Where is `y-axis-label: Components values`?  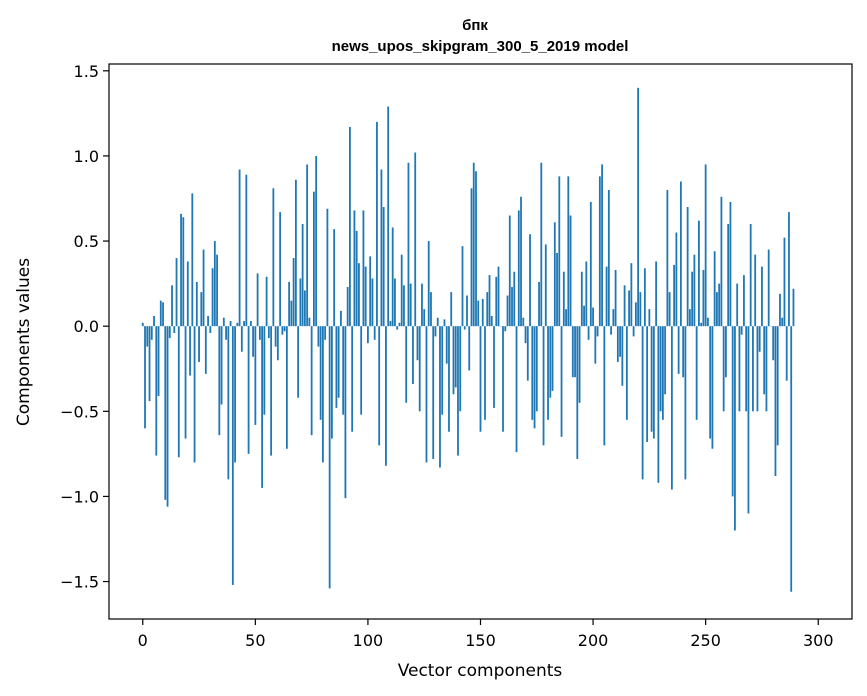
y-axis-label: Components values is located at coordinates (24, 342).